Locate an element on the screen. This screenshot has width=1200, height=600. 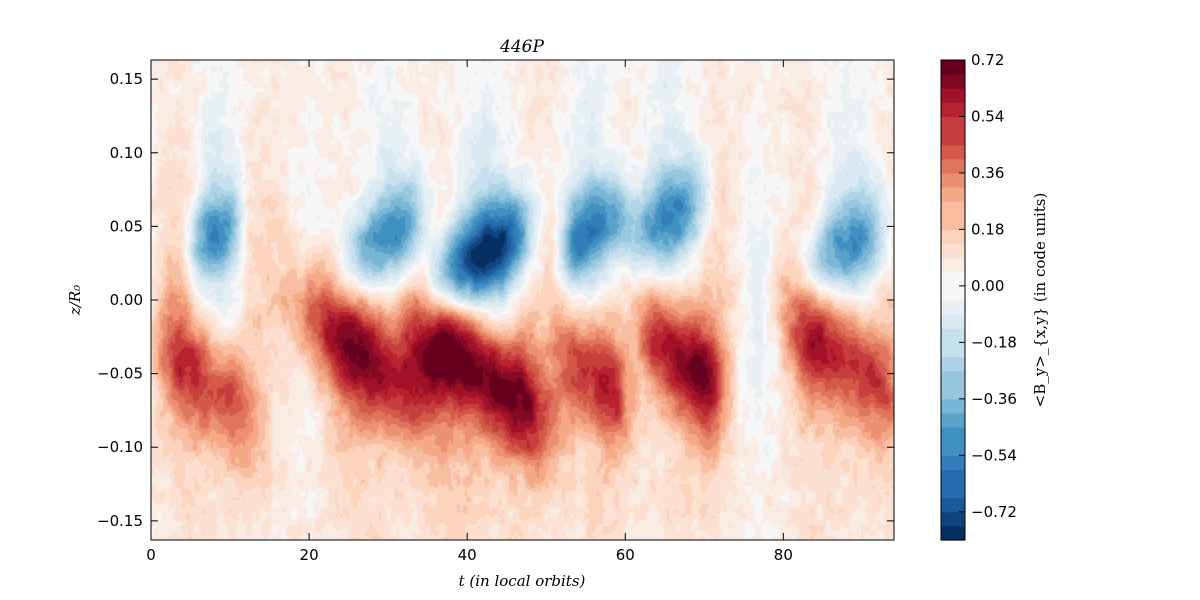
colorbar-bands is located at coordinates (953, 300).